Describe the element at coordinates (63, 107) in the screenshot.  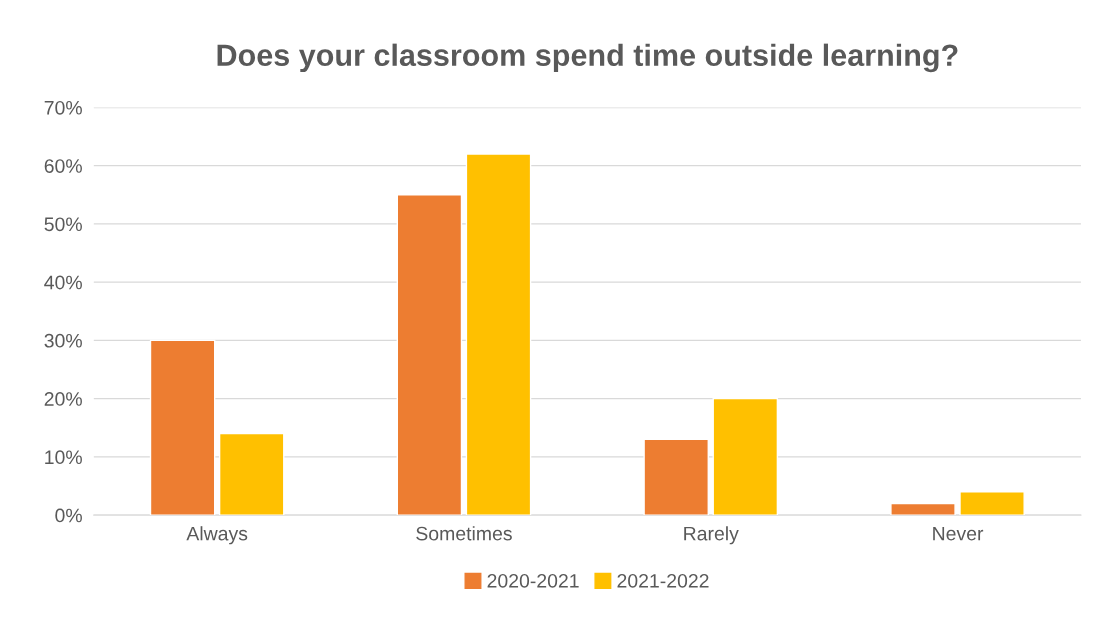
I see `y-tick-label: 70%` at that location.